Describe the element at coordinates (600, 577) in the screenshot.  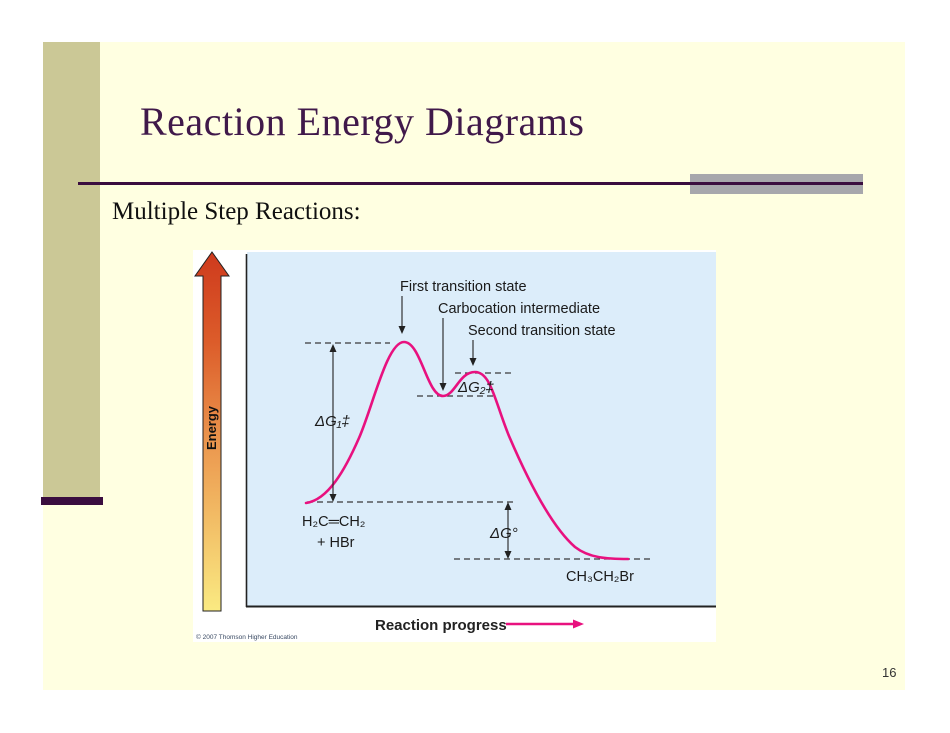
I see `product-formula: CH₃CH₂Br` at that location.